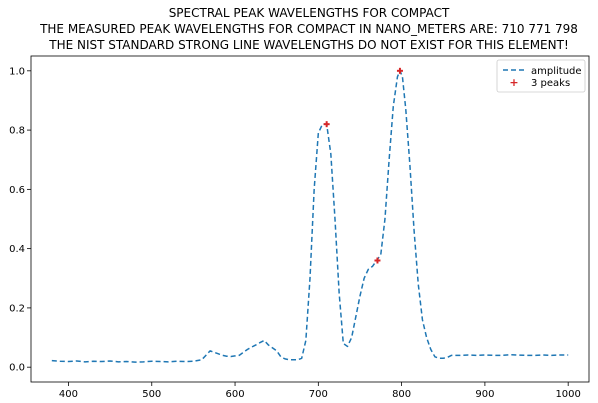  What do you see at coordinates (401, 394) in the screenshot?
I see `x-tick-label: 800` at bounding box center [401, 394].